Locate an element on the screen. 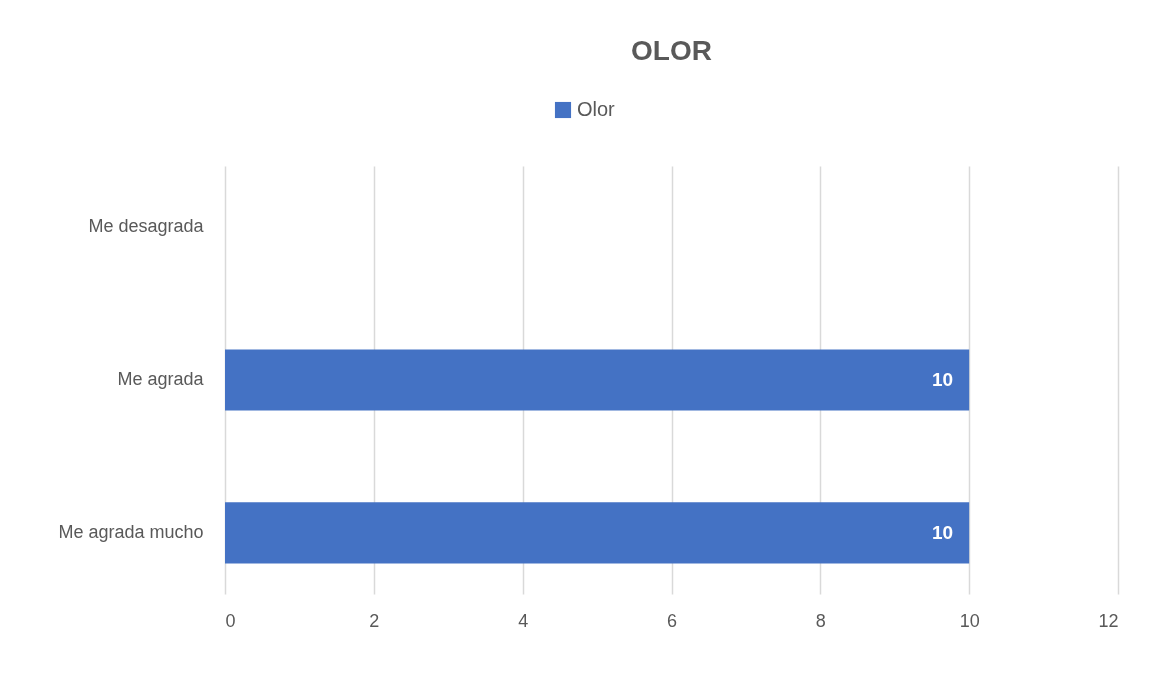 The height and width of the screenshot is (677, 1159). legend-label: Olor is located at coordinates (596, 109).